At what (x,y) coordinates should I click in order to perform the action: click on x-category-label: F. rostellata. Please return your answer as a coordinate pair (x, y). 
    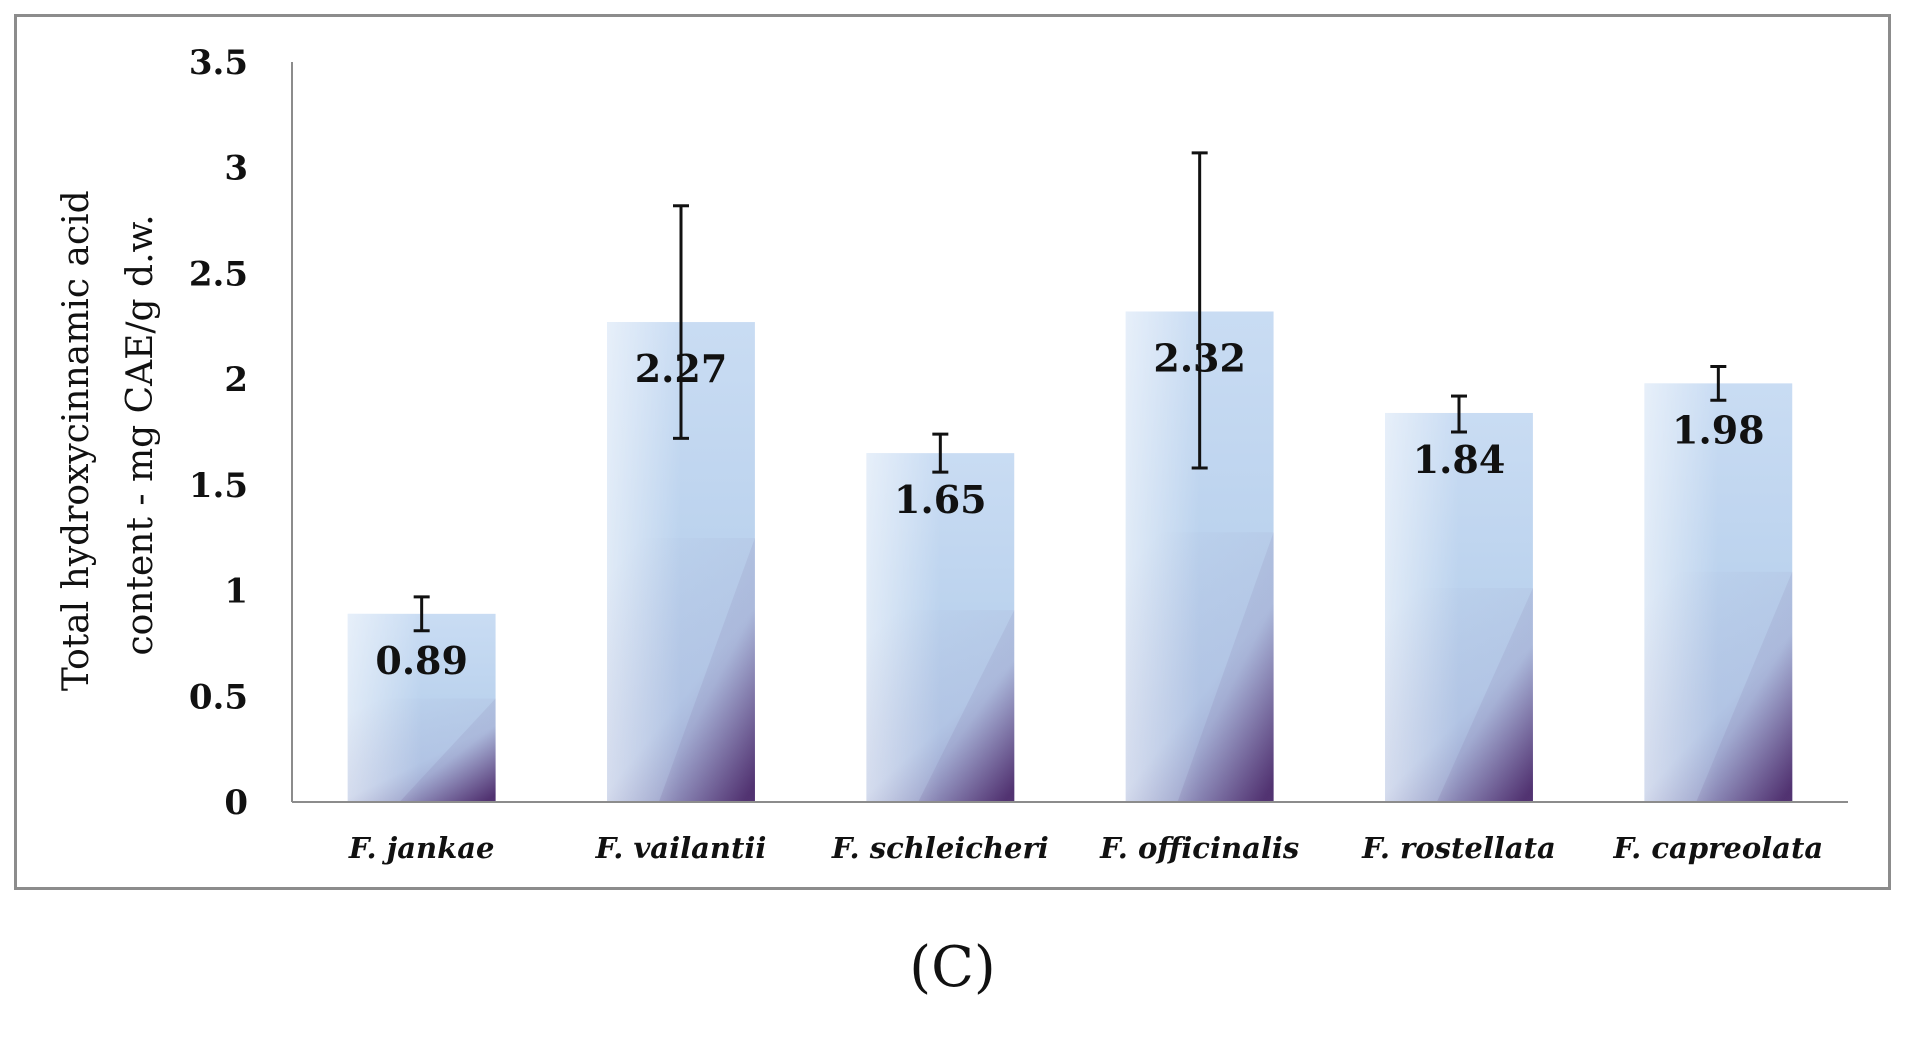
    Looking at the image, I should click on (1458, 848).